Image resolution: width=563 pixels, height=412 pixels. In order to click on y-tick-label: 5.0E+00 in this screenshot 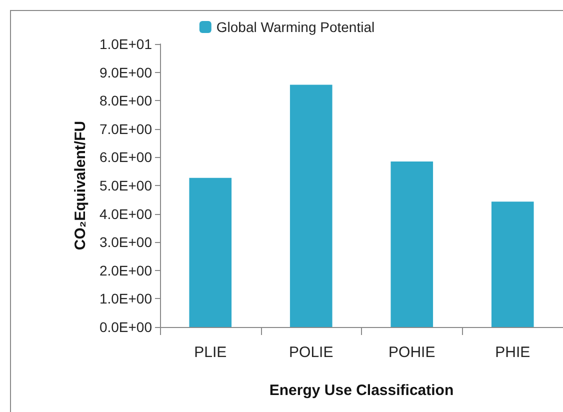, I will do `click(125, 186)`.